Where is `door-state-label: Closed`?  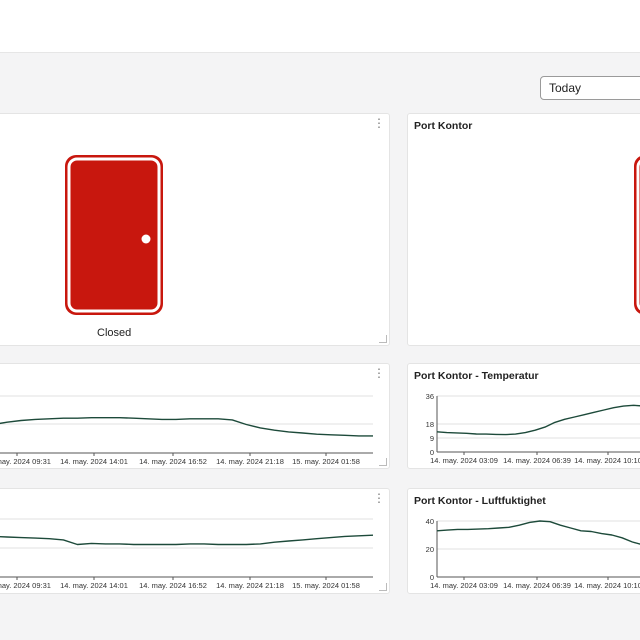
door-state-label: Closed is located at coordinates (114, 333).